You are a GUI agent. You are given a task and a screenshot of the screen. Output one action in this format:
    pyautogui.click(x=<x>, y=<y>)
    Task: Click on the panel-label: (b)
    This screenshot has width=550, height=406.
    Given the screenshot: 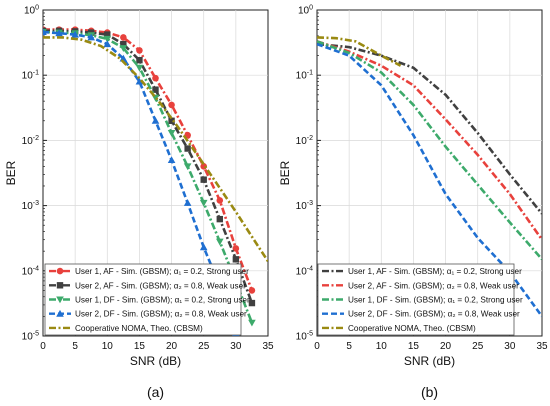 What is the action you would take?
    pyautogui.click(x=429, y=392)
    